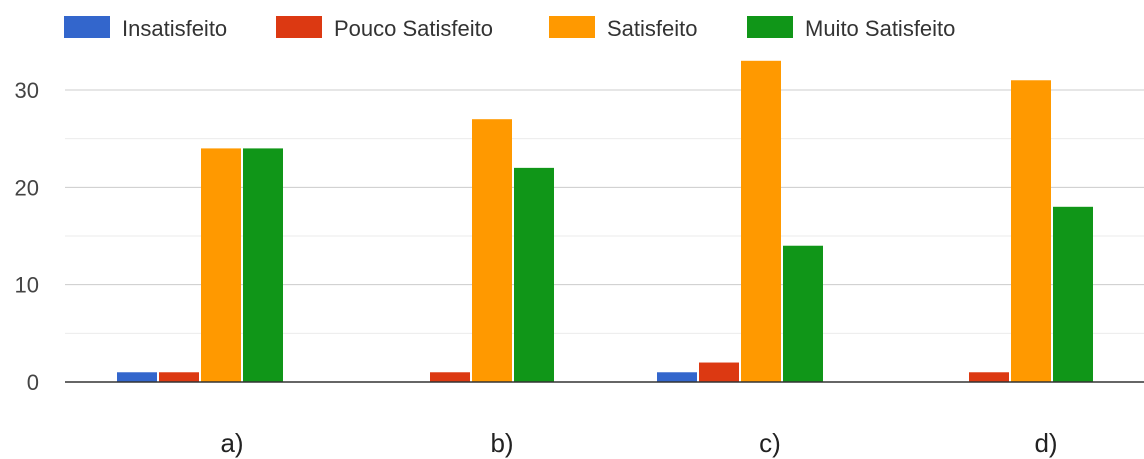  What do you see at coordinates (27, 236) in the screenshot?
I see `y-axis-ticks: 0 10 20 30` at bounding box center [27, 236].